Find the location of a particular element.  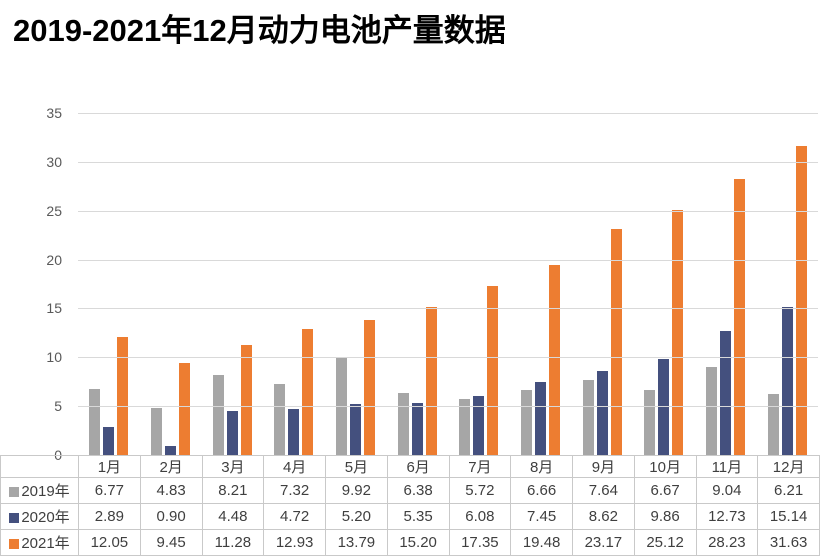

bar-2019年-1月 is located at coordinates (95, 421).